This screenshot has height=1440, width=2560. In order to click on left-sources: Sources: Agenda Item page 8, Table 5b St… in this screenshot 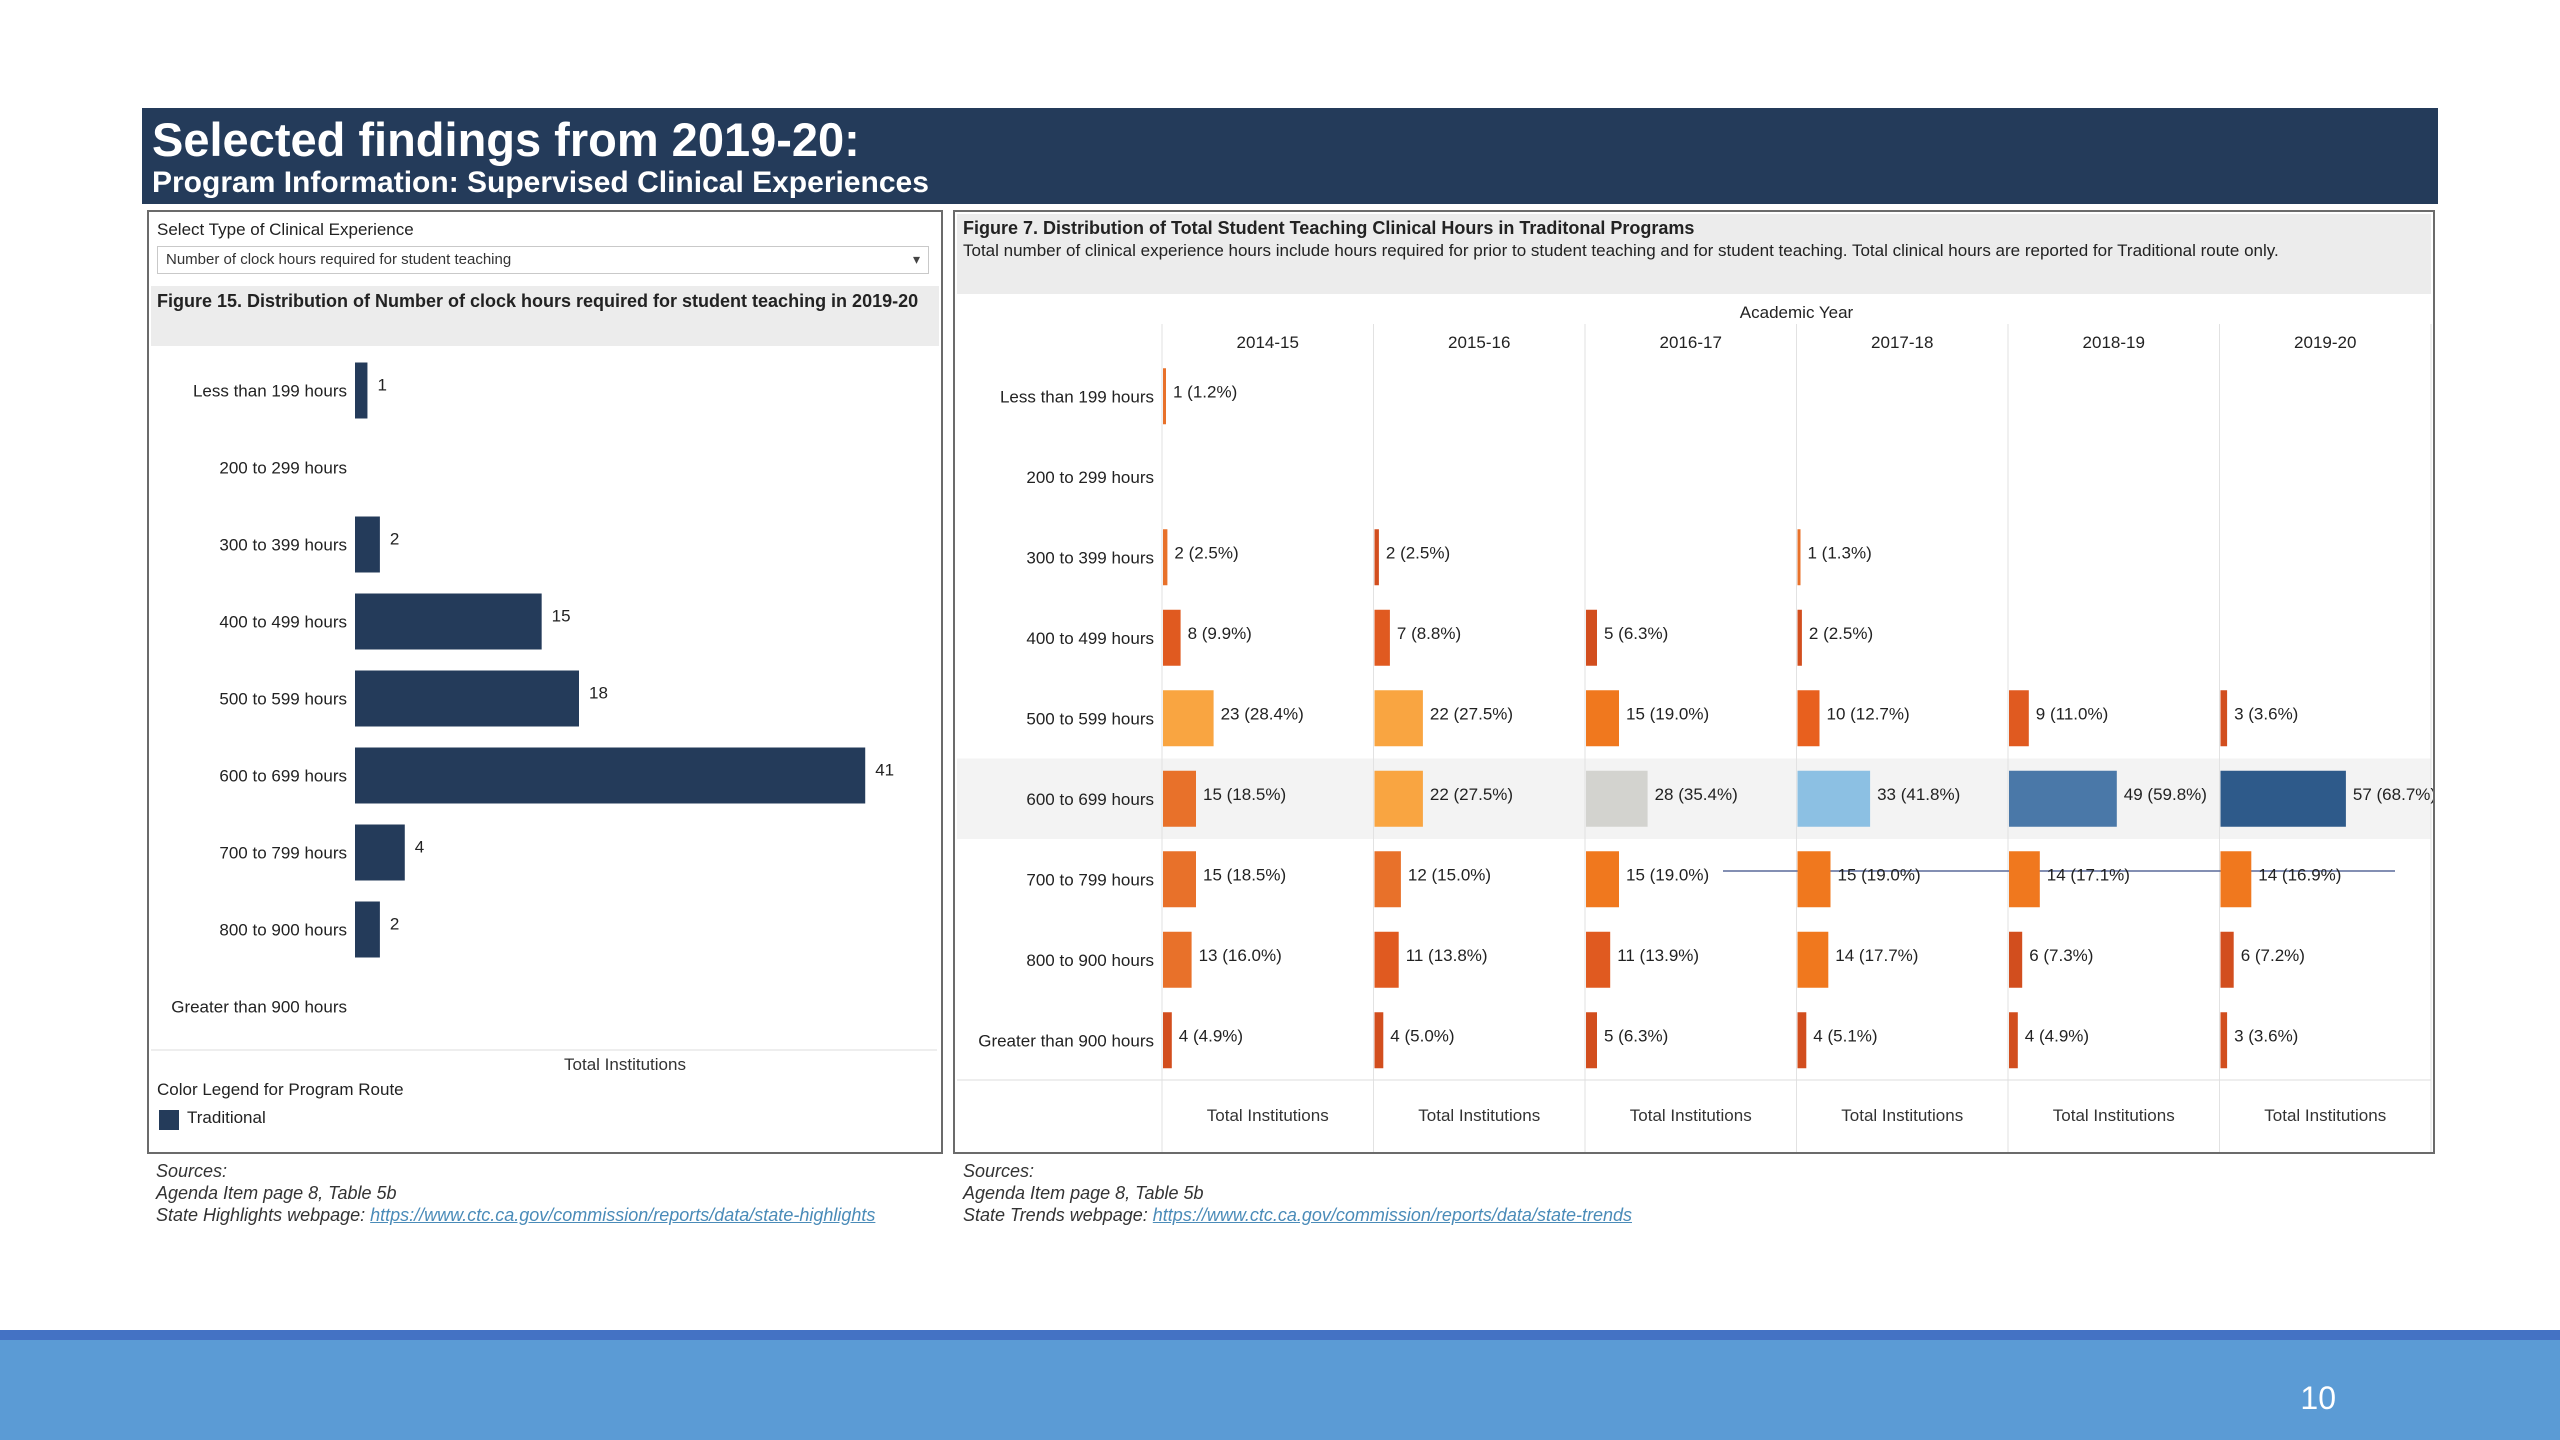, I will do `click(515, 1193)`.